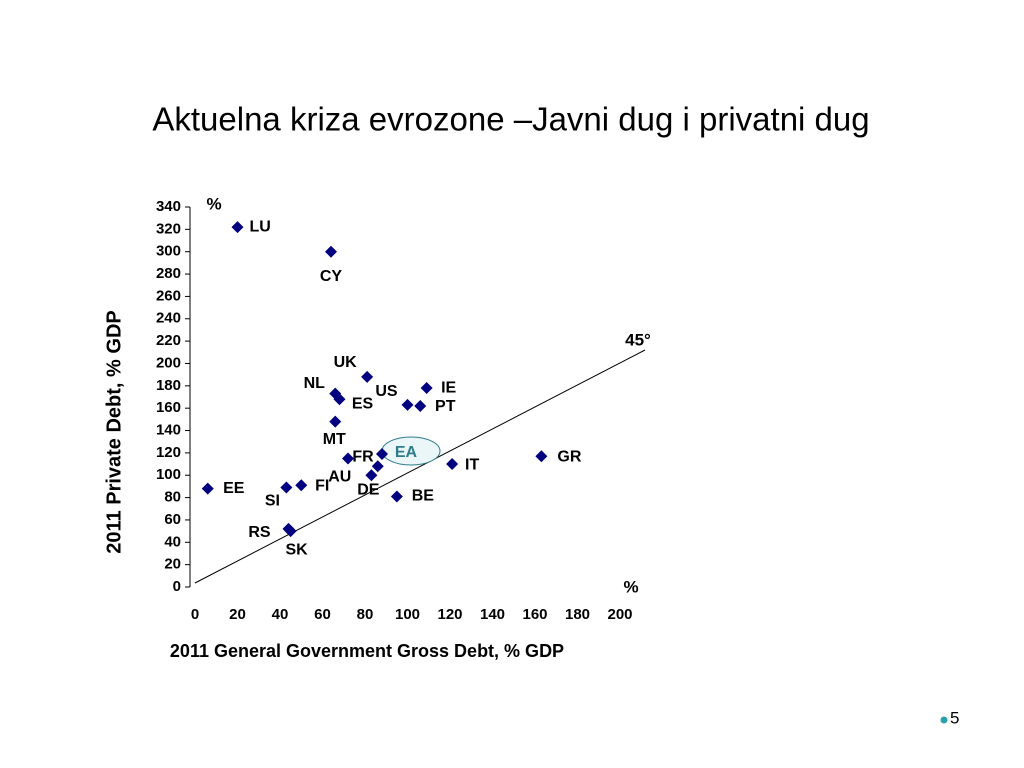  Describe the element at coordinates (449, 614) in the screenshot. I see `x-tick-label: 120` at that location.